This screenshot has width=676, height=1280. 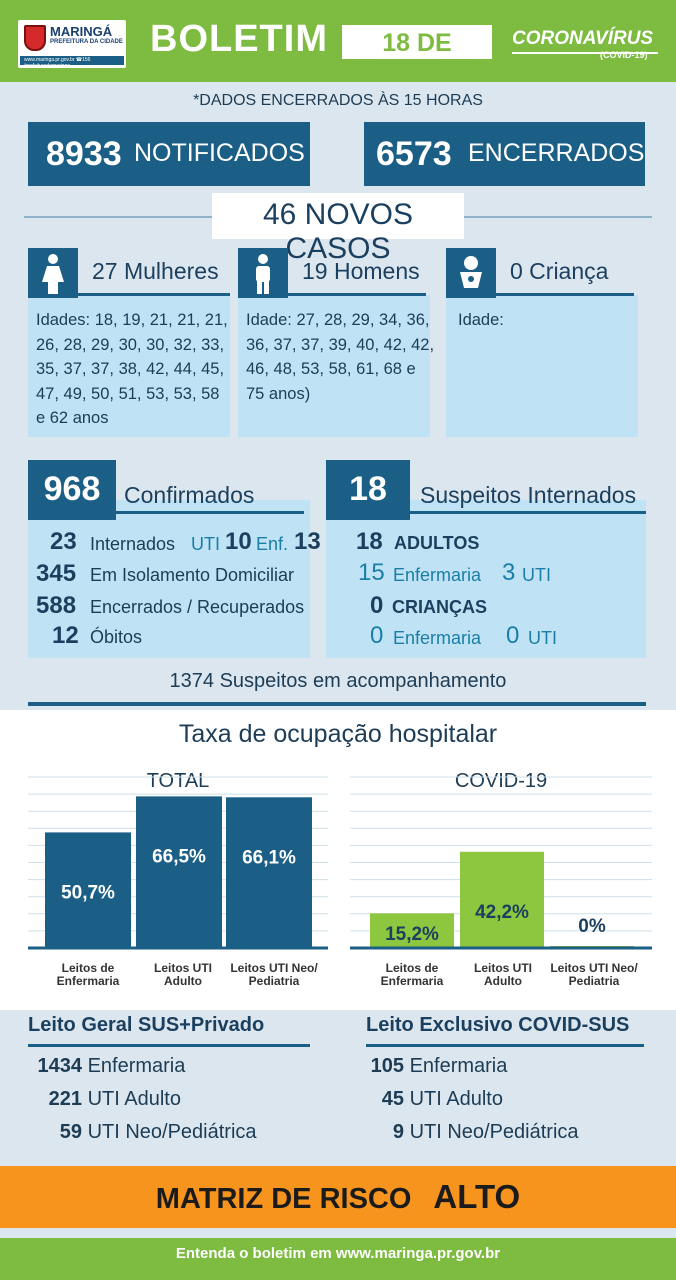 I want to click on mulheres-title: 27 Mulheres, so click(x=155, y=271).